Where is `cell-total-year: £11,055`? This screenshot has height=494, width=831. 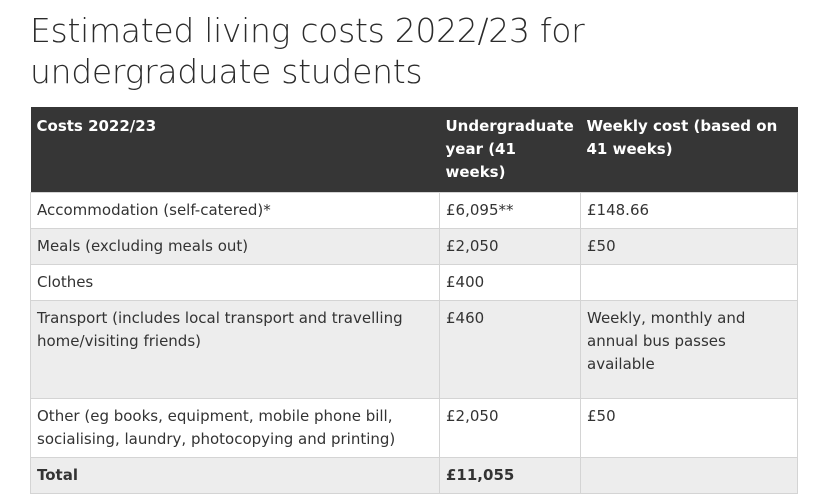
cell-total-year: £11,055 is located at coordinates (510, 475).